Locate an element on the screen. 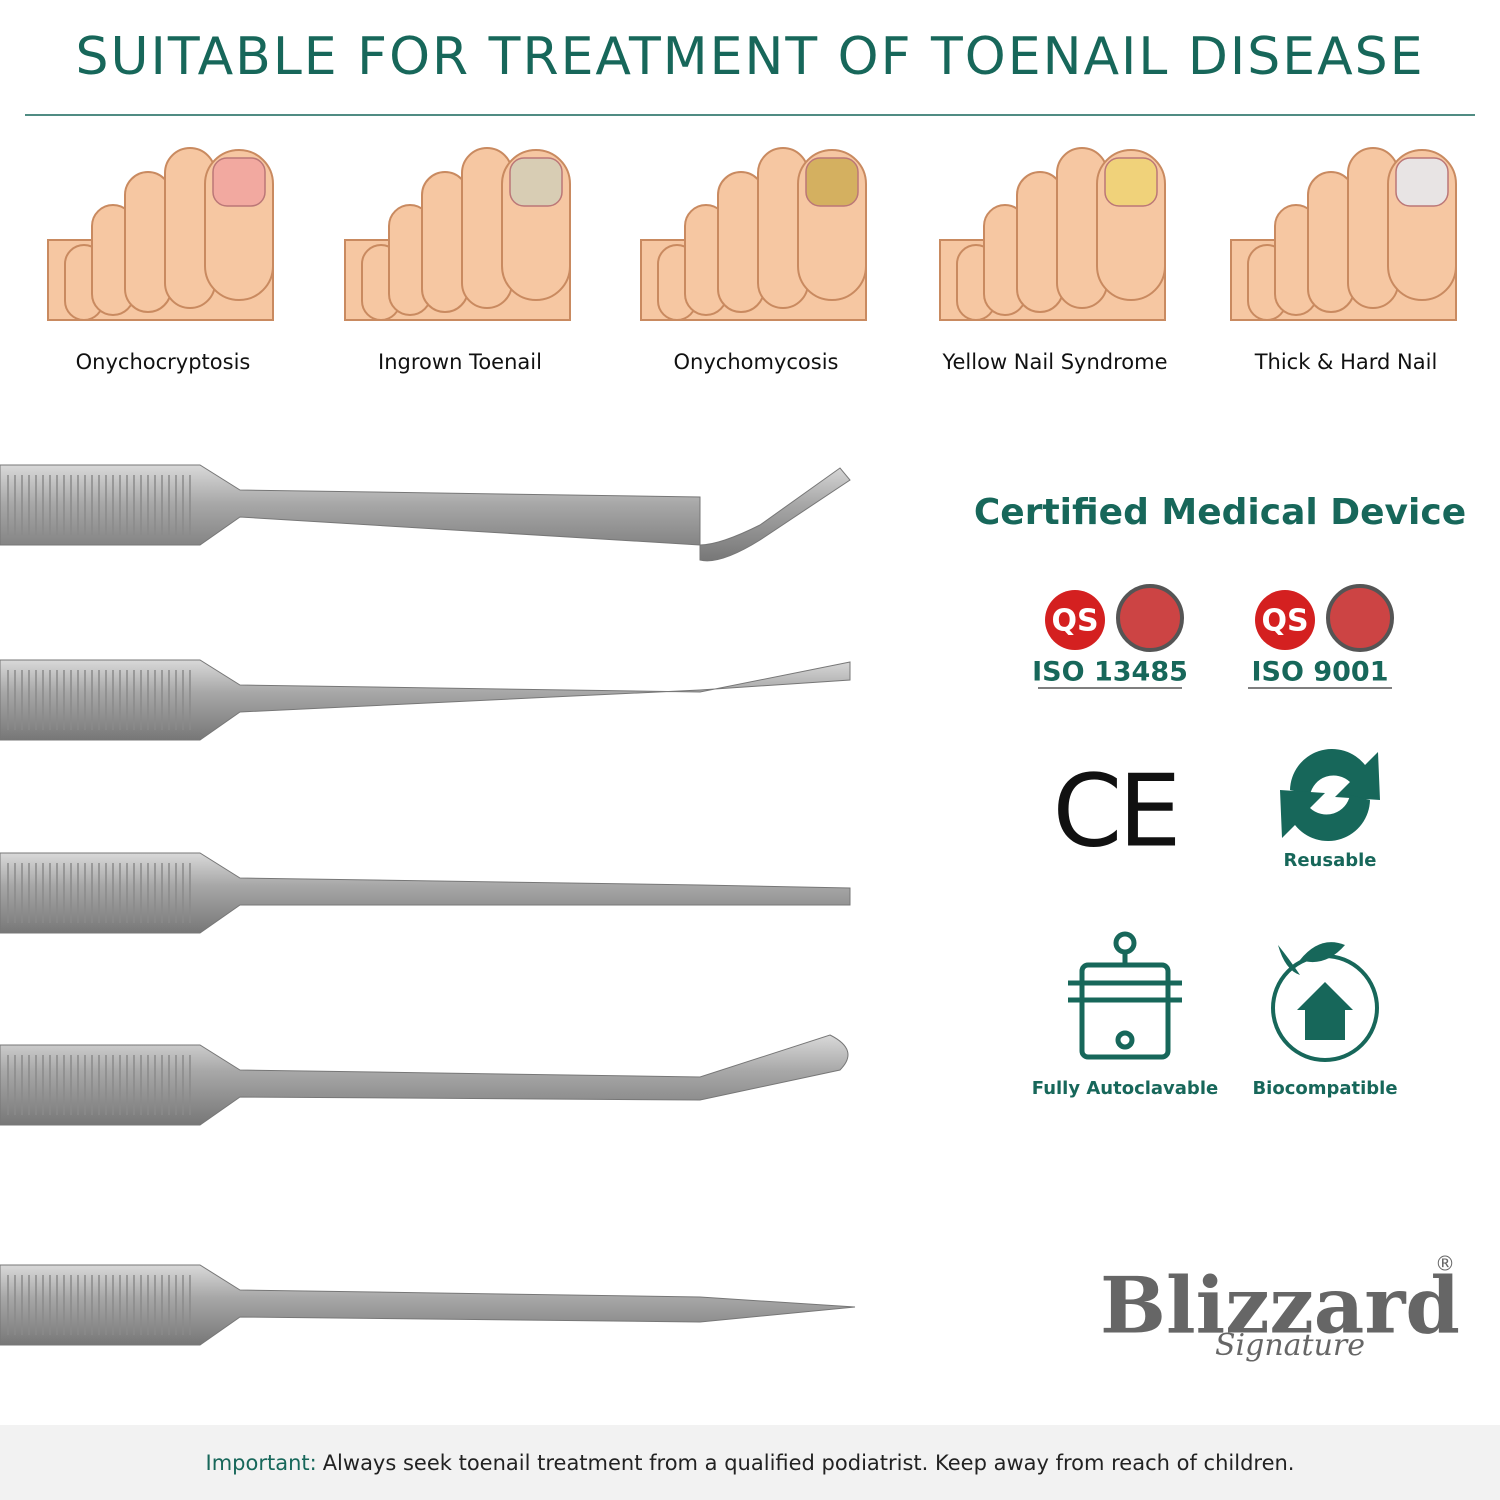 The width and height of the screenshot is (1500, 1500). iso-label: ISO 13485 is located at coordinates (1110, 672).